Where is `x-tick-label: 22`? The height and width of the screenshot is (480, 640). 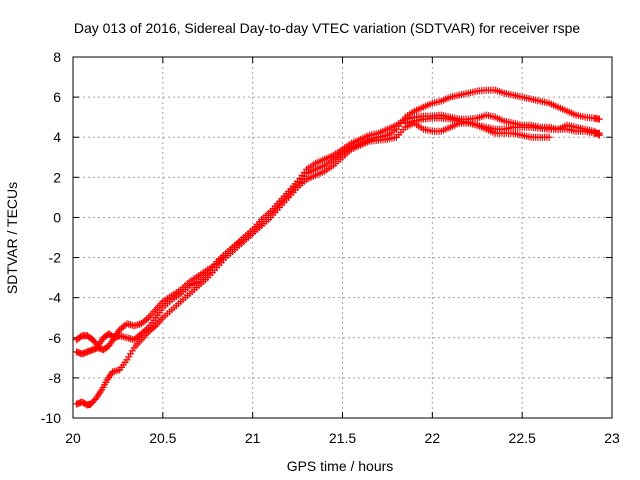 x-tick-label: 22 is located at coordinates (433, 438).